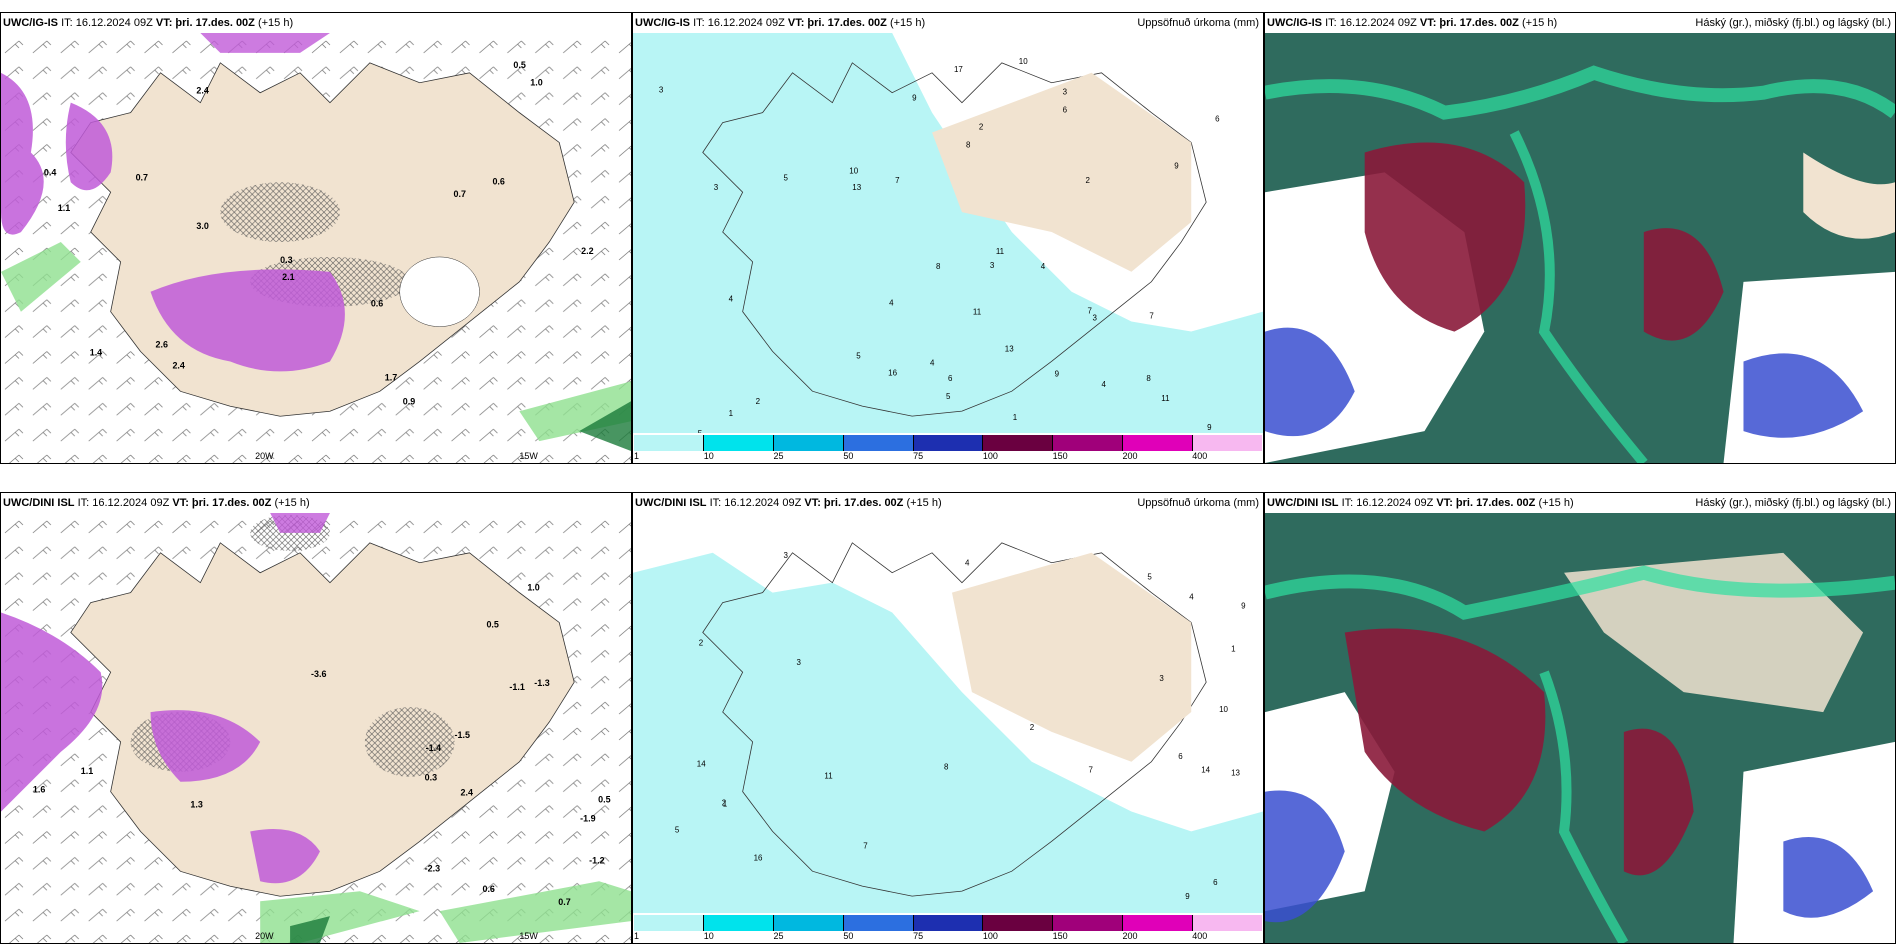  I want to click on map-value-label: -2.3, so click(432, 868).